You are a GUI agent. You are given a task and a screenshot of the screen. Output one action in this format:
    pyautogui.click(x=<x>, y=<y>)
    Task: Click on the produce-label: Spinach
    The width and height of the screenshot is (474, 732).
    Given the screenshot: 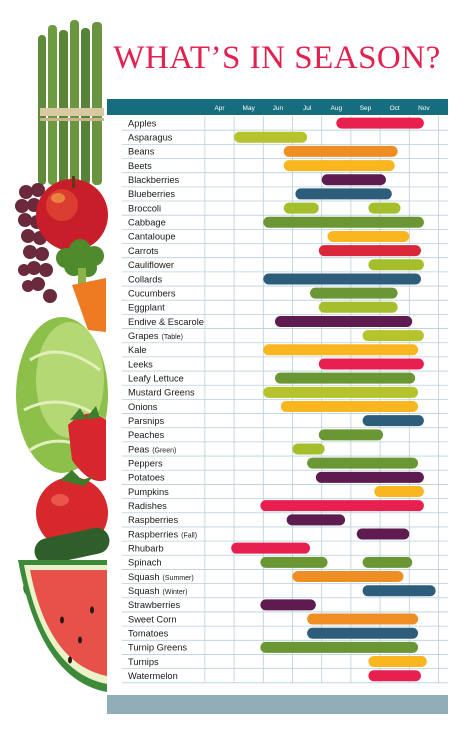 What is the action you would take?
    pyautogui.click(x=145, y=563)
    